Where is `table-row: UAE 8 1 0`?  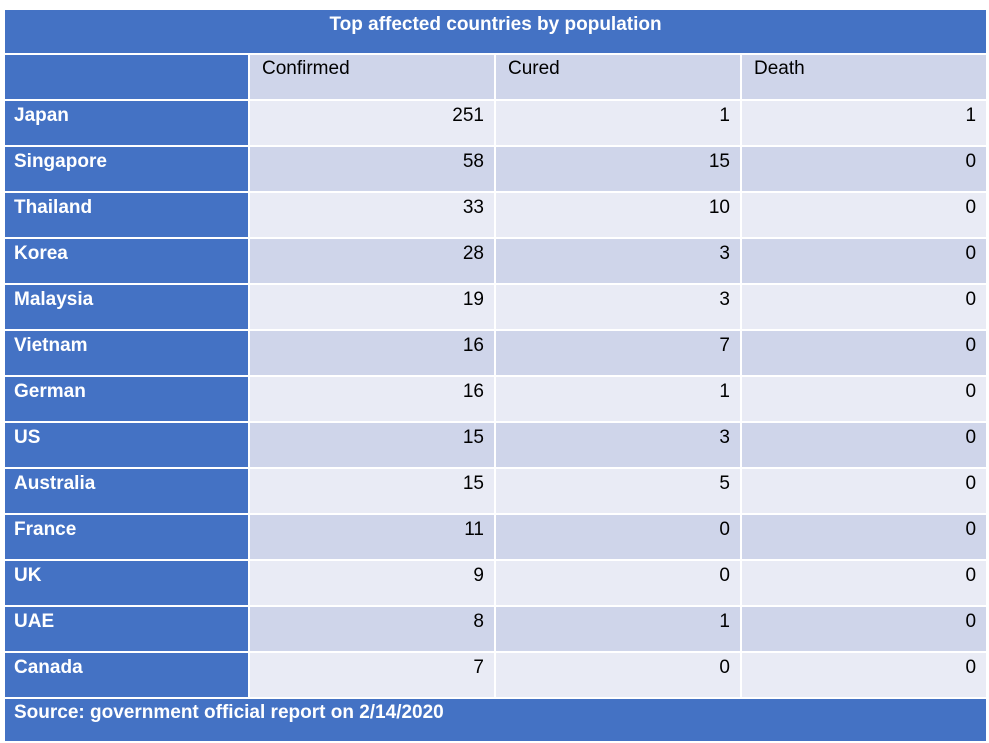
table-row: UAE 8 1 0 is located at coordinates (496, 629).